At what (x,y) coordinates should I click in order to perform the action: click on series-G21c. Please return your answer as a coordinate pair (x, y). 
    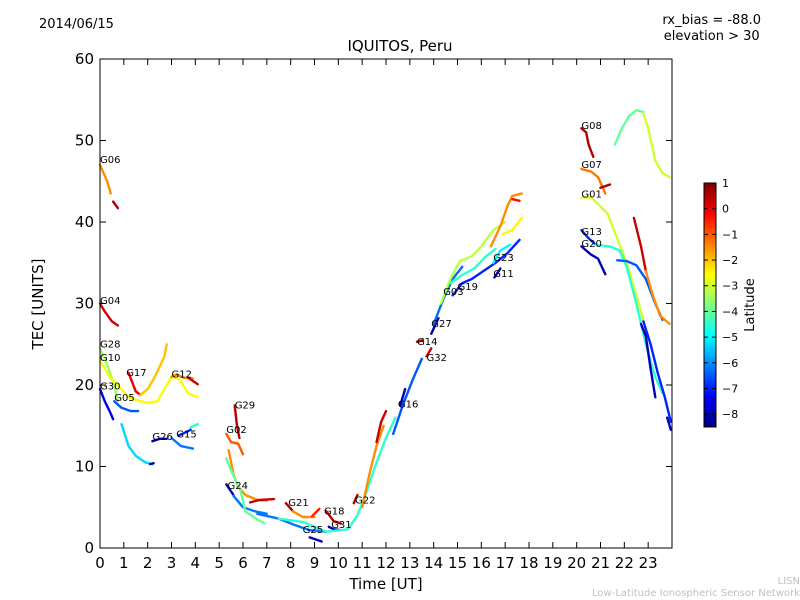
    Looking at the image, I should click on (315, 512).